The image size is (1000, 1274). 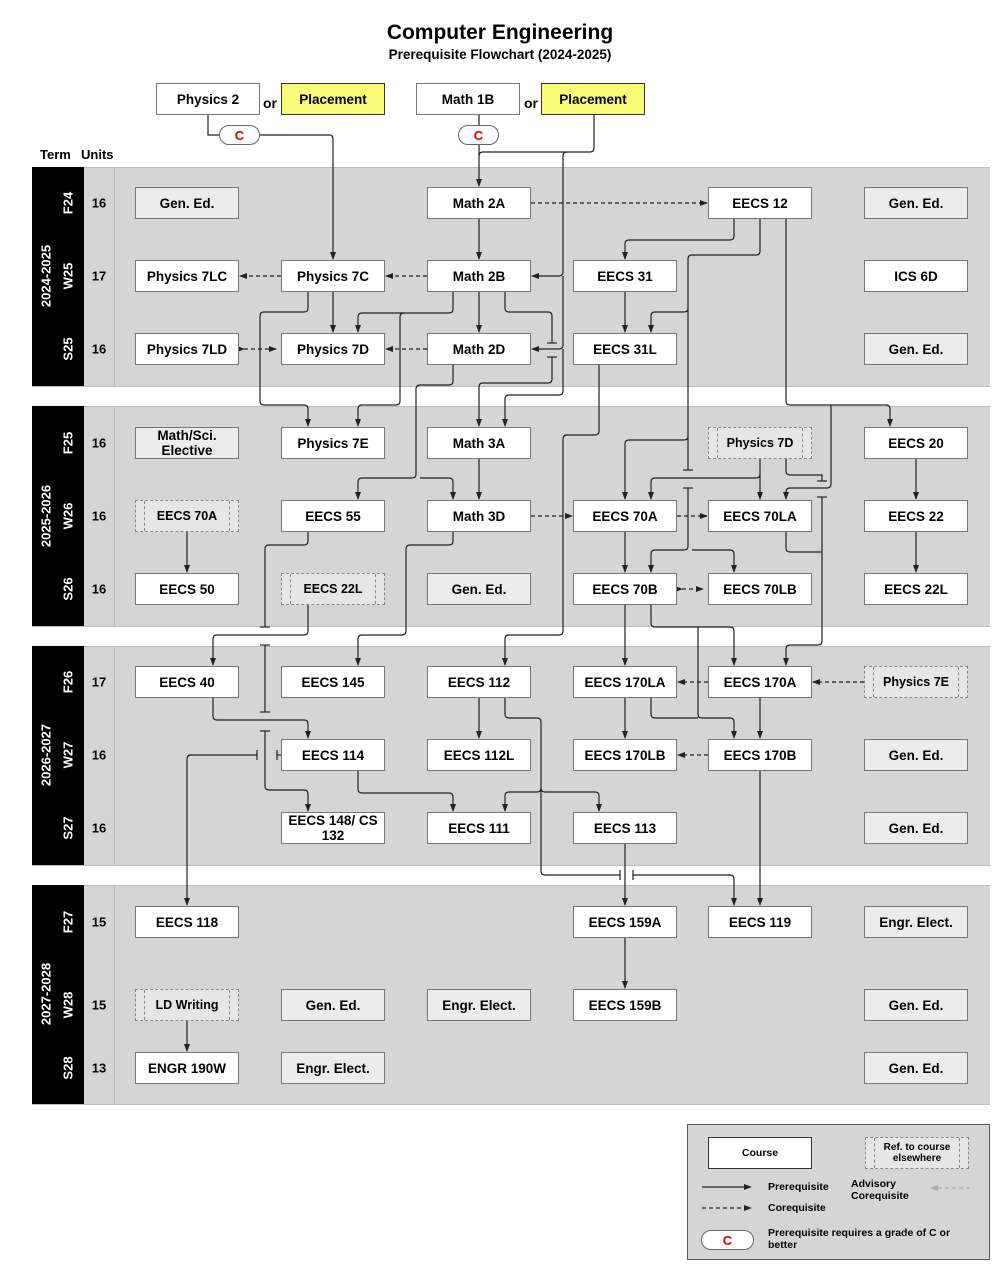 I want to click on units-label: 17, so click(x=99, y=276).